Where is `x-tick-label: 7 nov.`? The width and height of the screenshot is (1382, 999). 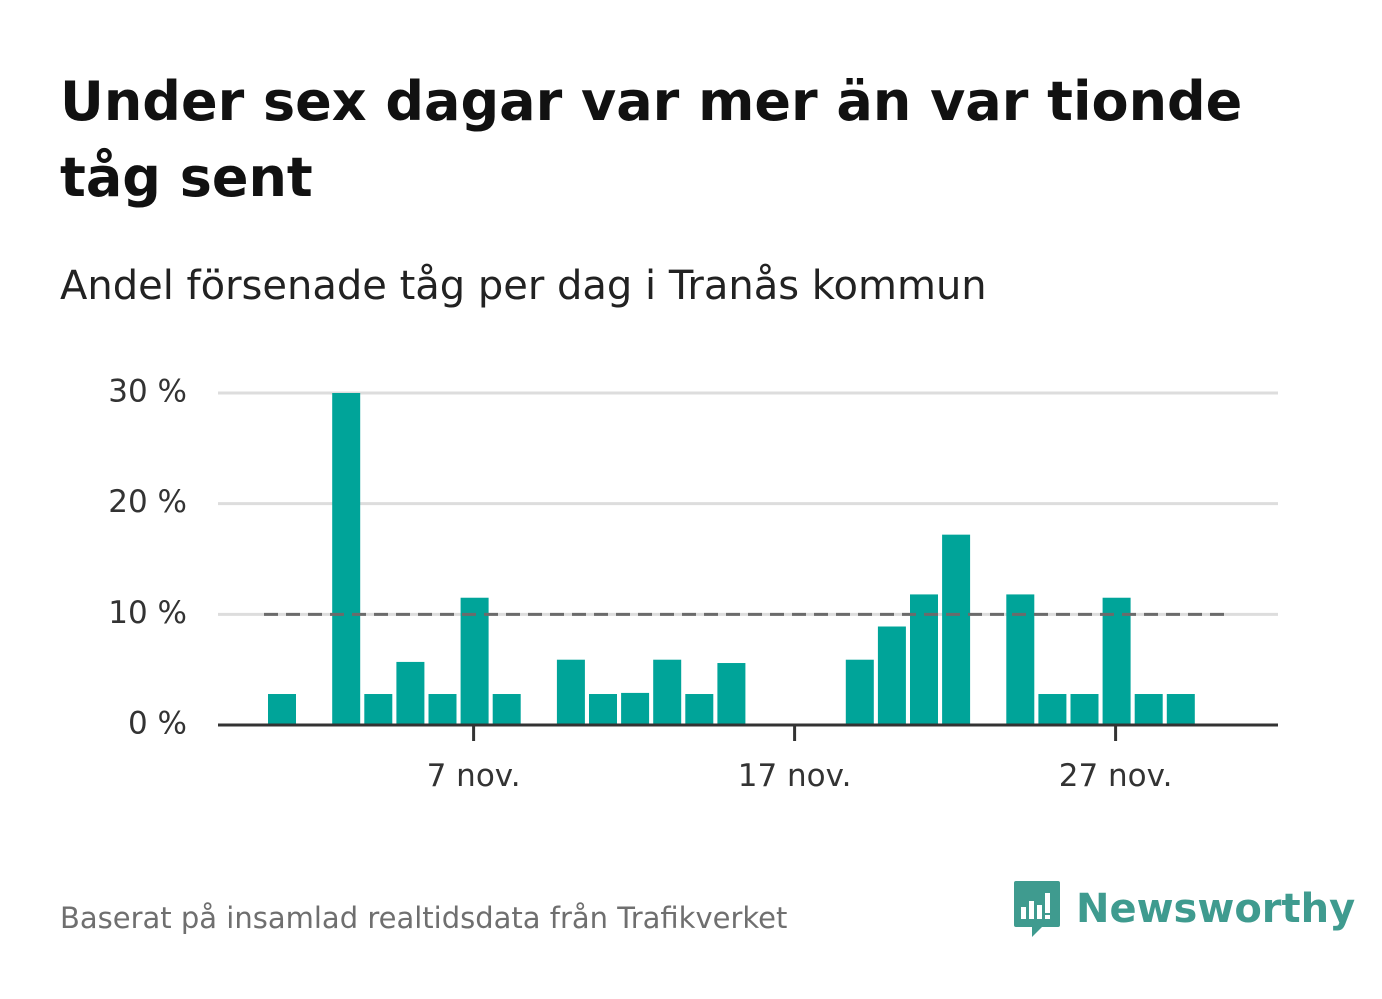
x-tick-label: 7 nov. is located at coordinates (474, 776).